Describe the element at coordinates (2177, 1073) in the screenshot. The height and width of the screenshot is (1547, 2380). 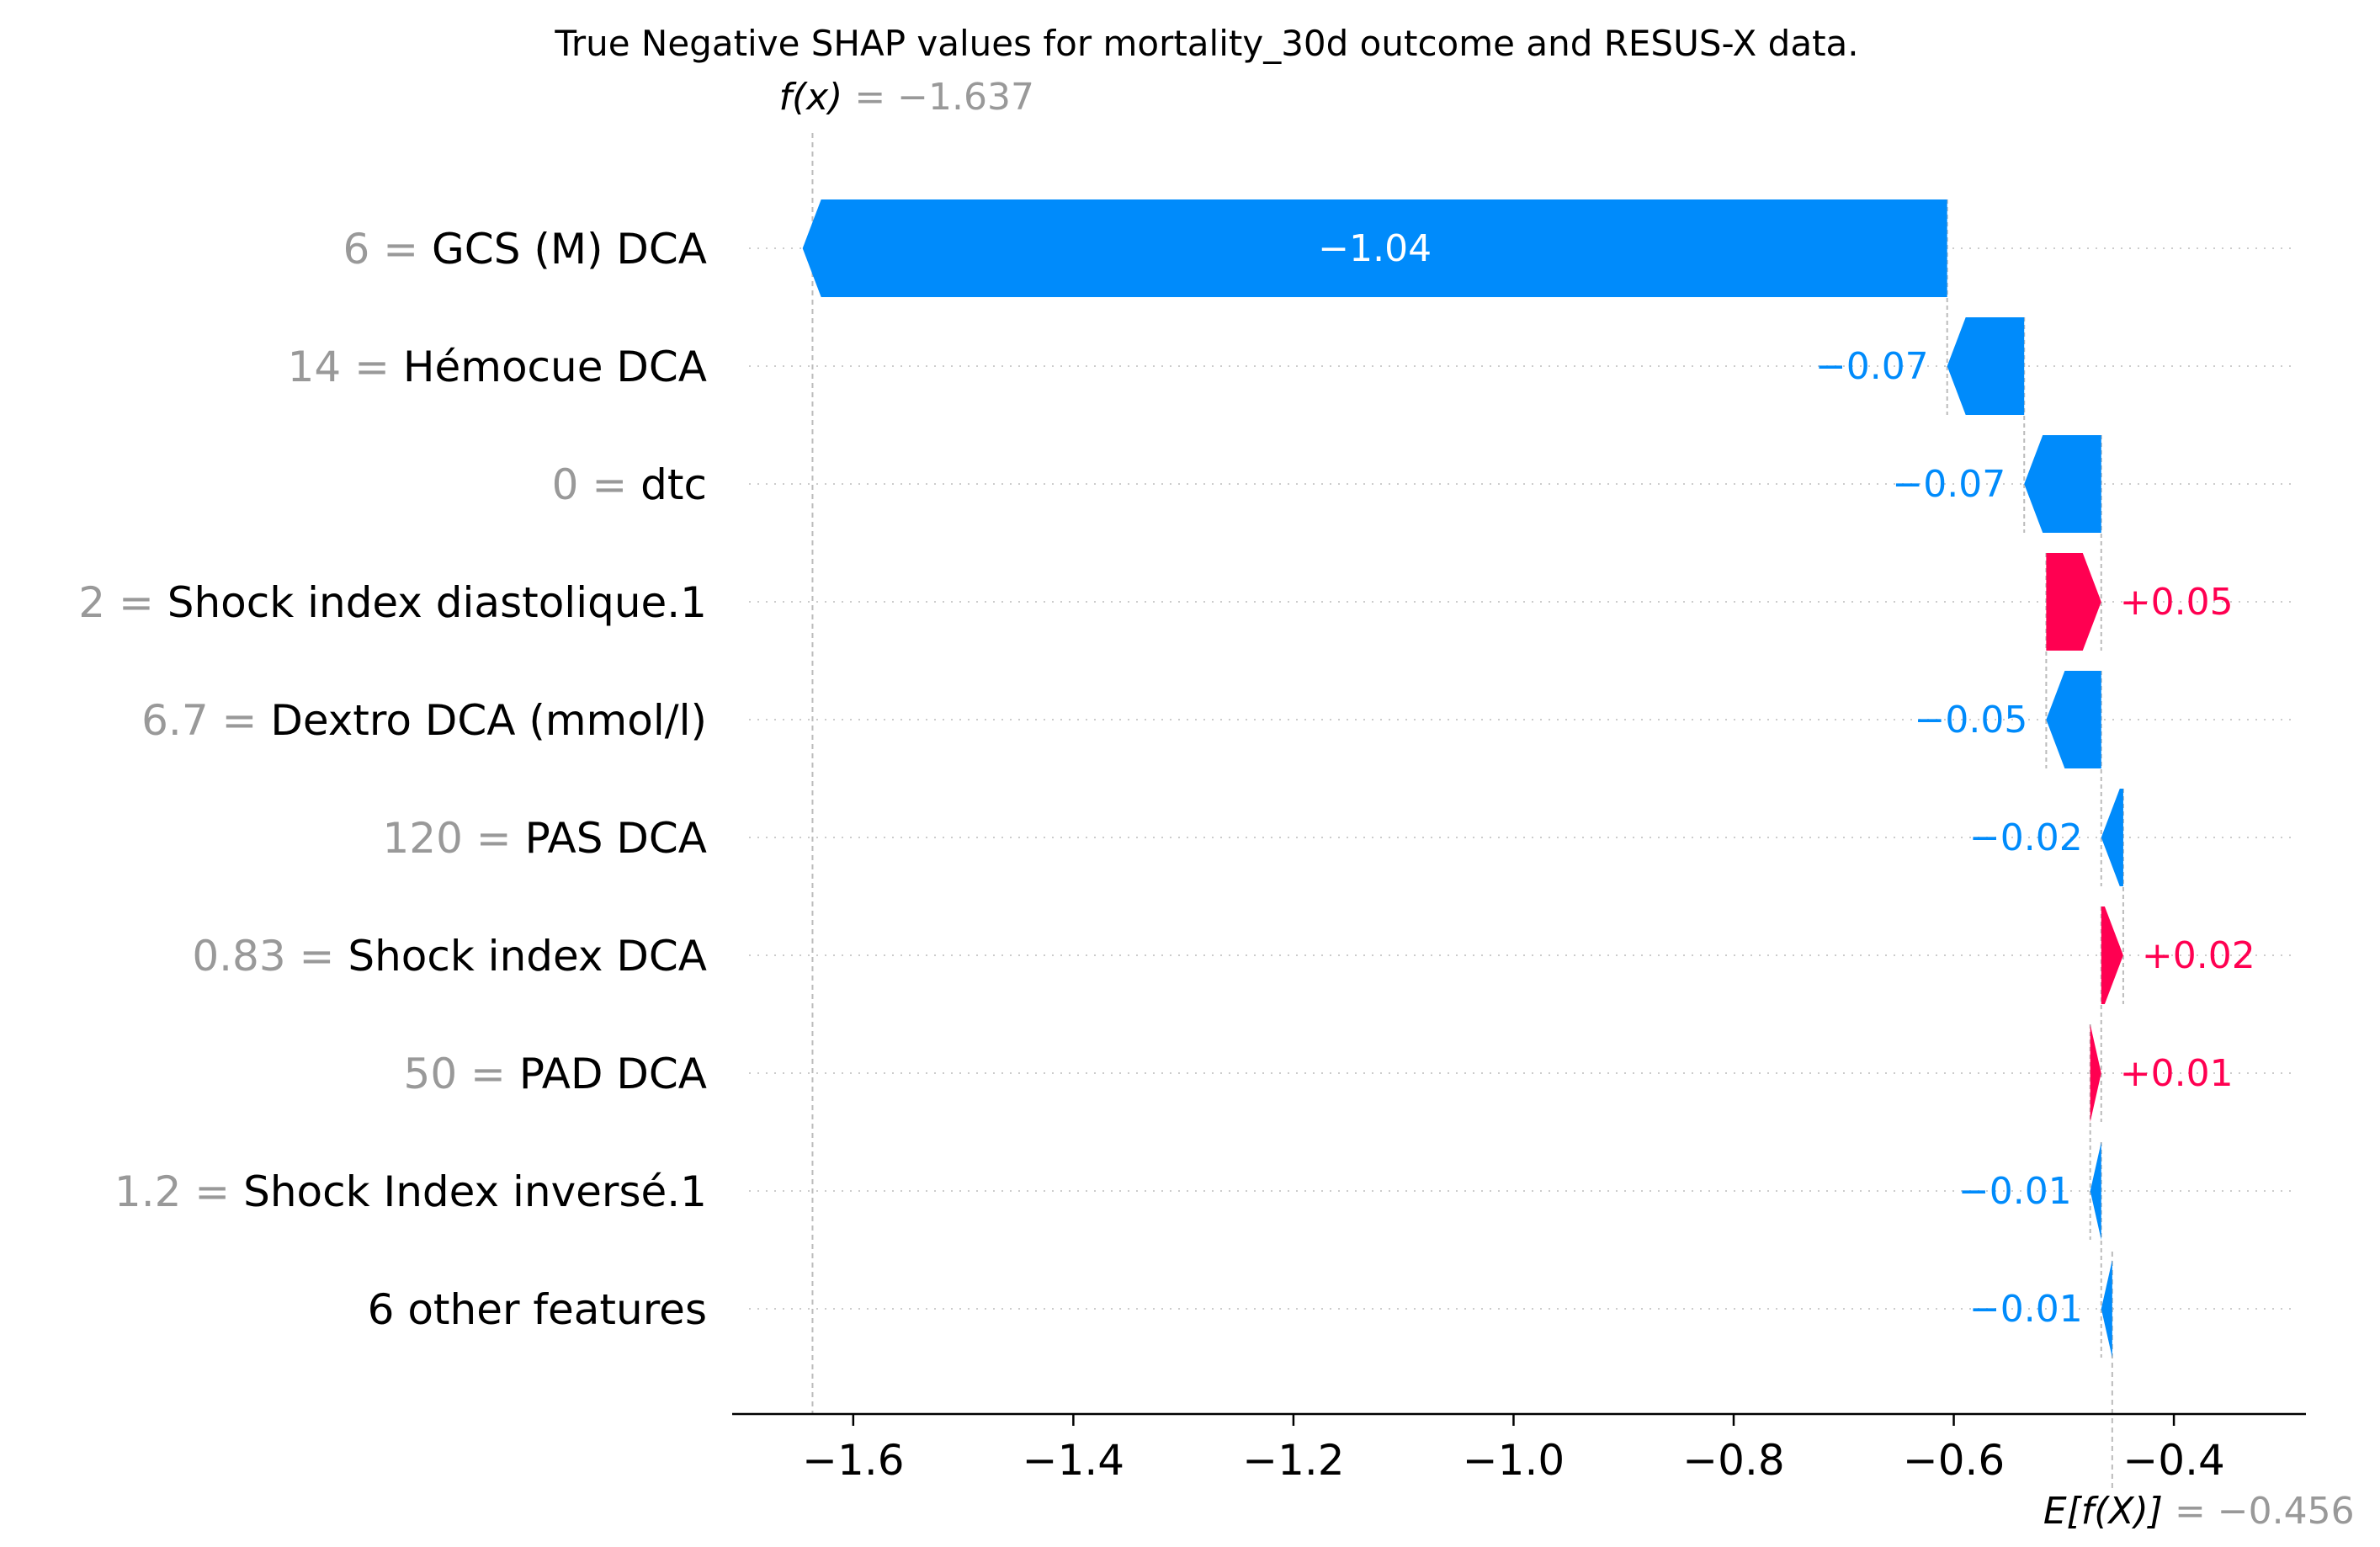
I see `bar-value-label: +0.01` at that location.